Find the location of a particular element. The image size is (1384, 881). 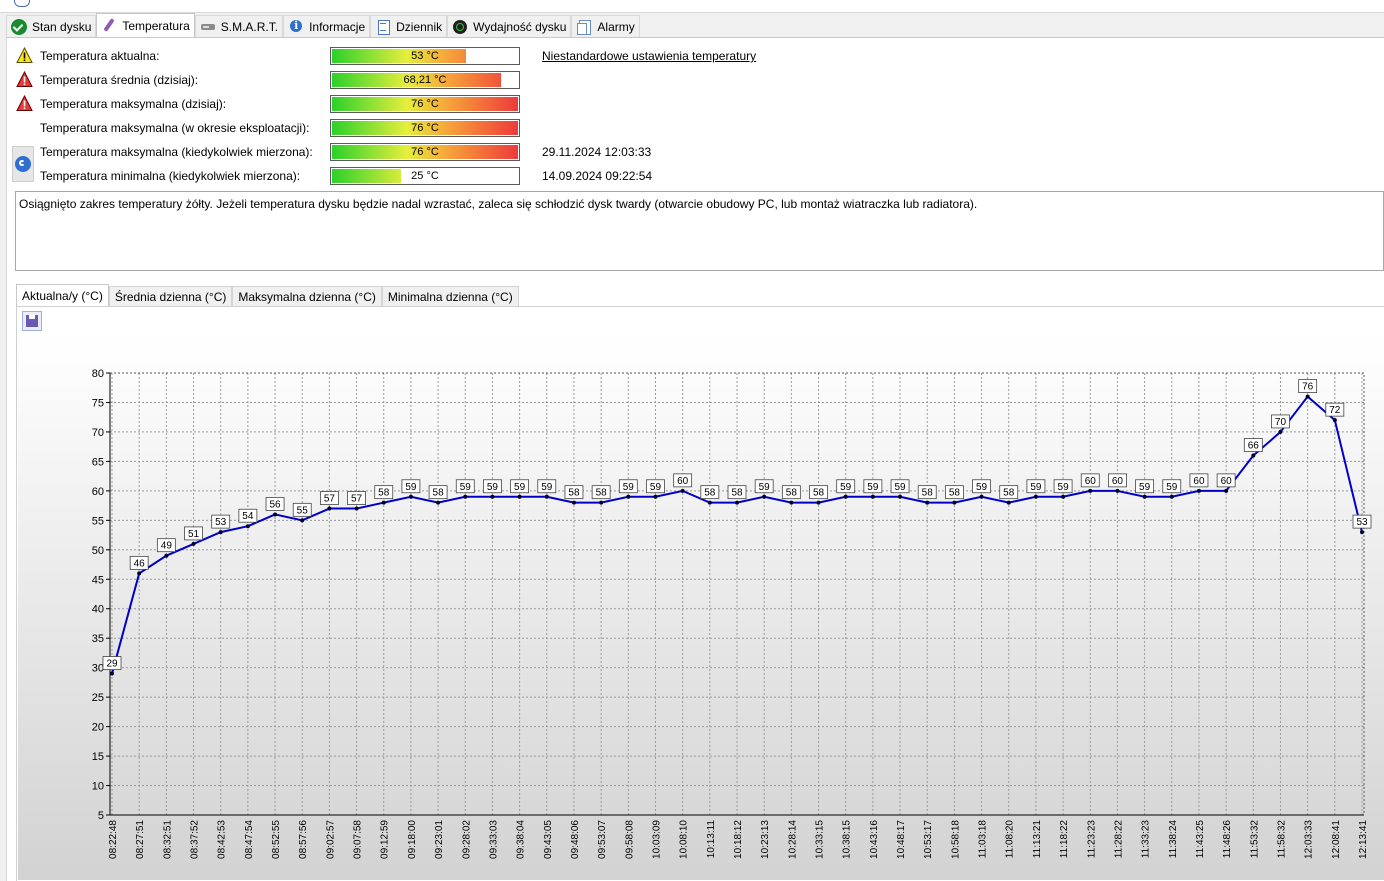

y-tick-label: 45 is located at coordinates (98, 580).